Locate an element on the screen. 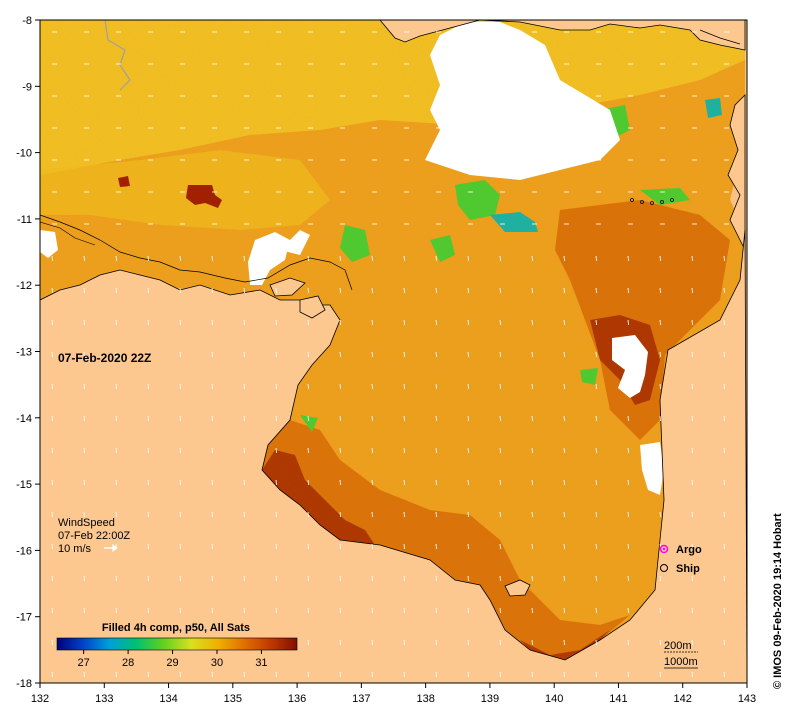  argo-legend-icon is located at coordinates (664, 549).